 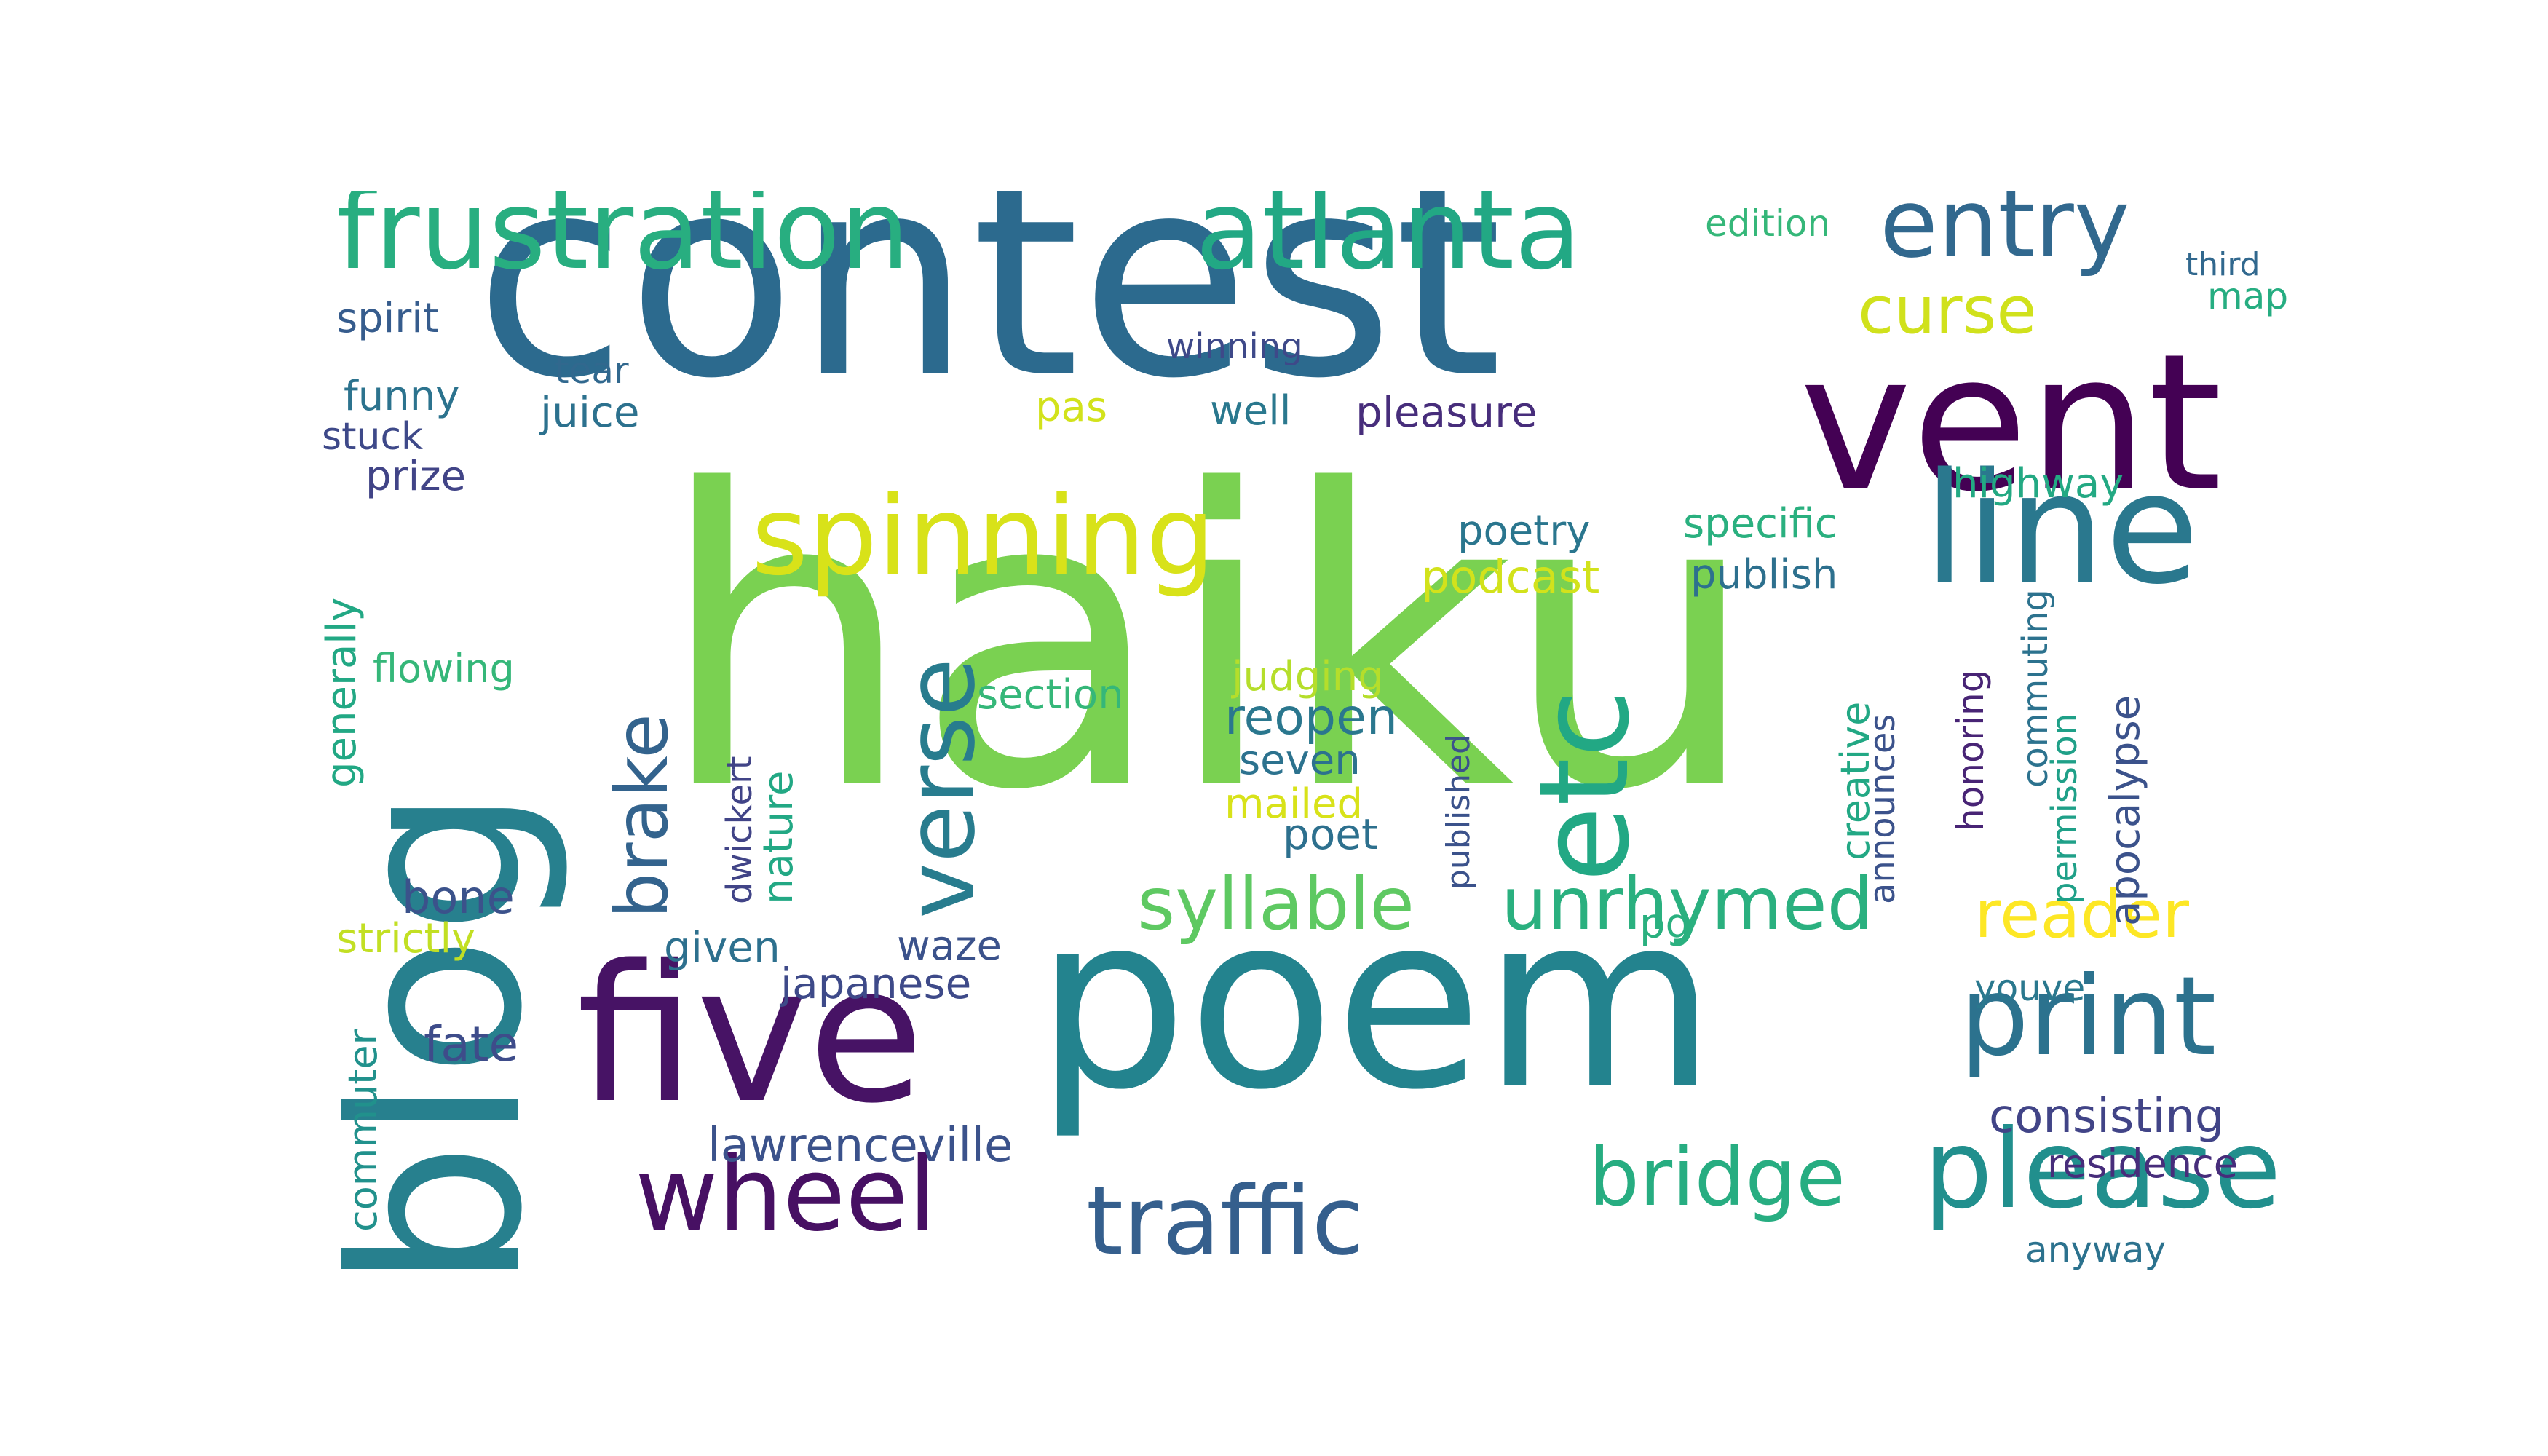 What do you see at coordinates (722, 947) in the screenshot?
I see `word: given` at bounding box center [722, 947].